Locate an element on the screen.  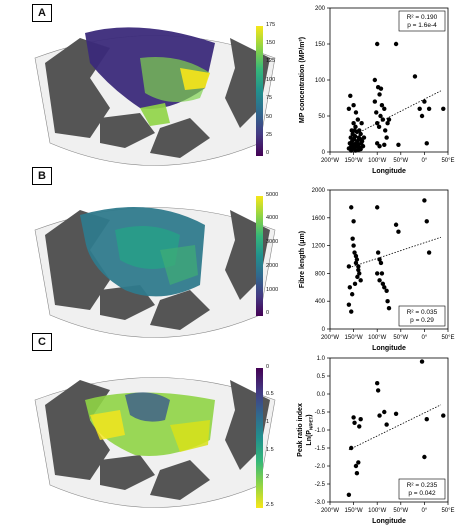
colorbar-b-ticks: 5000 4000 3000 2000 1000 0 is located at coordinates (272, 254).